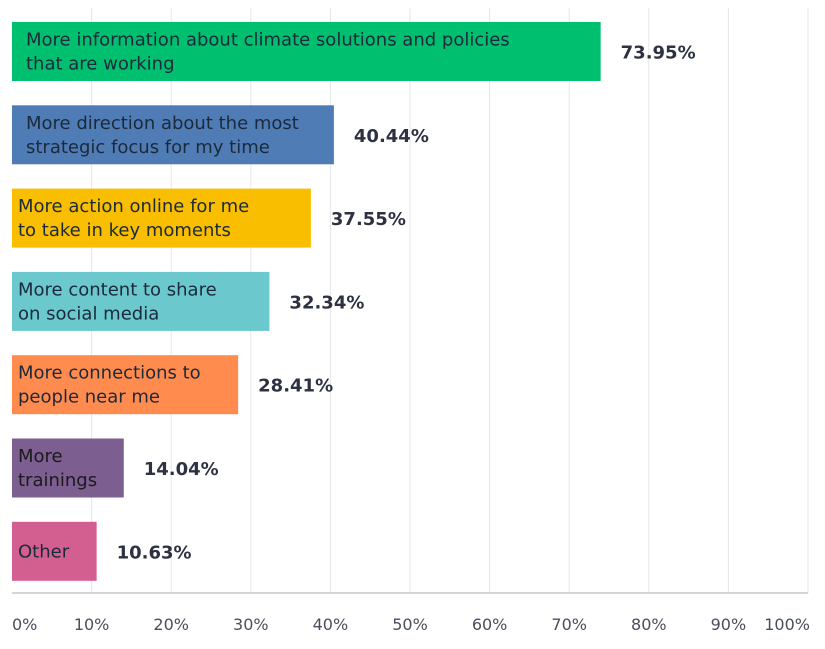 The width and height of the screenshot is (825, 649). Describe the element at coordinates (40, 456) in the screenshot. I see `bar-category-label: More` at that location.